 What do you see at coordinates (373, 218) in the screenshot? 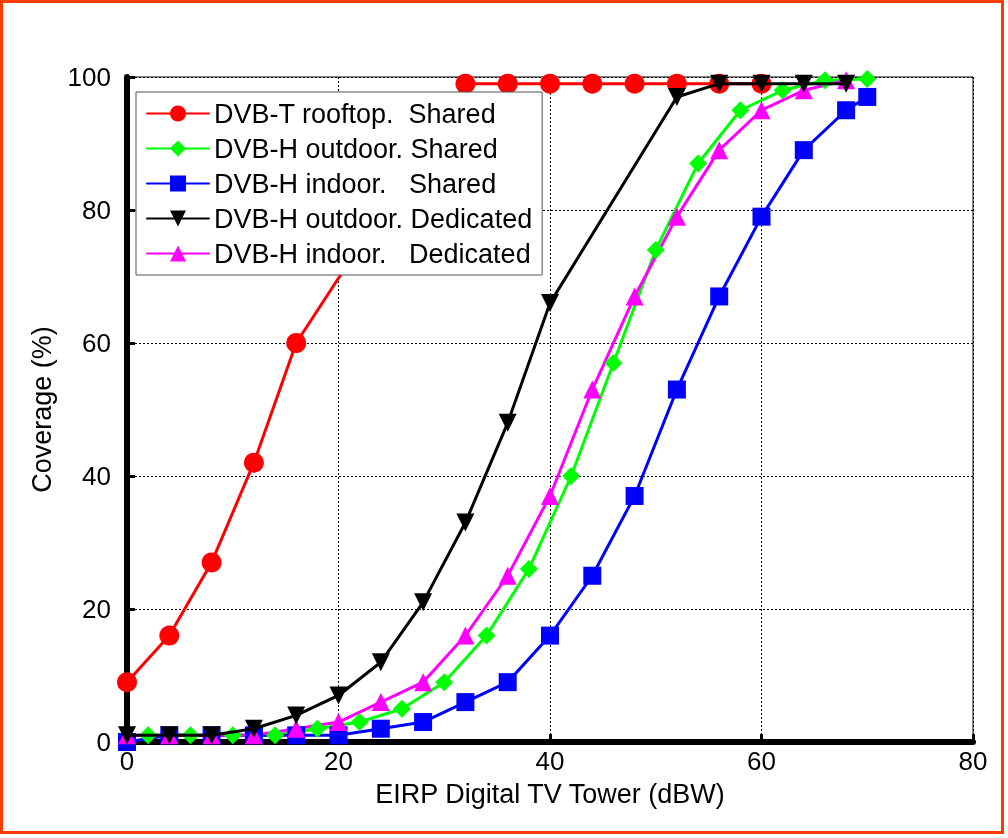
I see `legend-label: DVB-H outdoor. Dedicated` at bounding box center [373, 218].